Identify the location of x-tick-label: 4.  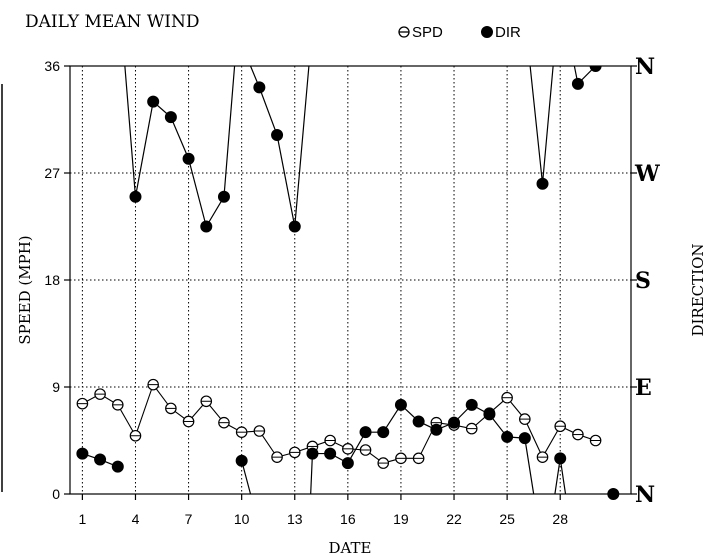
(136, 519).